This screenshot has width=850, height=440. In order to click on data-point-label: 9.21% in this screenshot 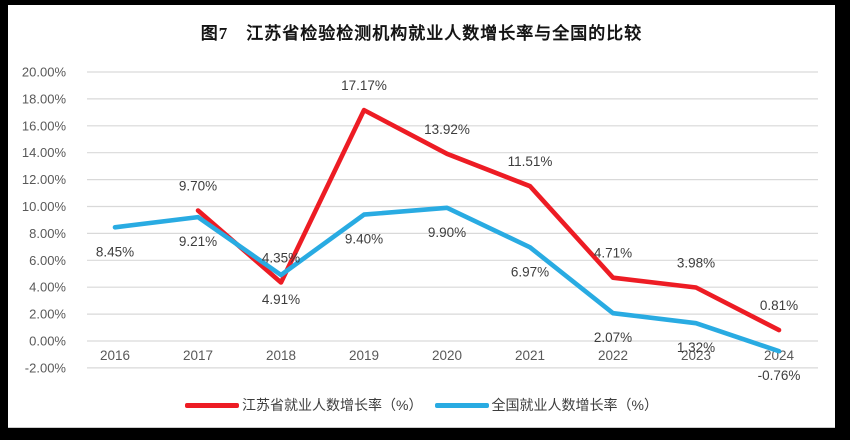, I will do `click(198, 241)`.